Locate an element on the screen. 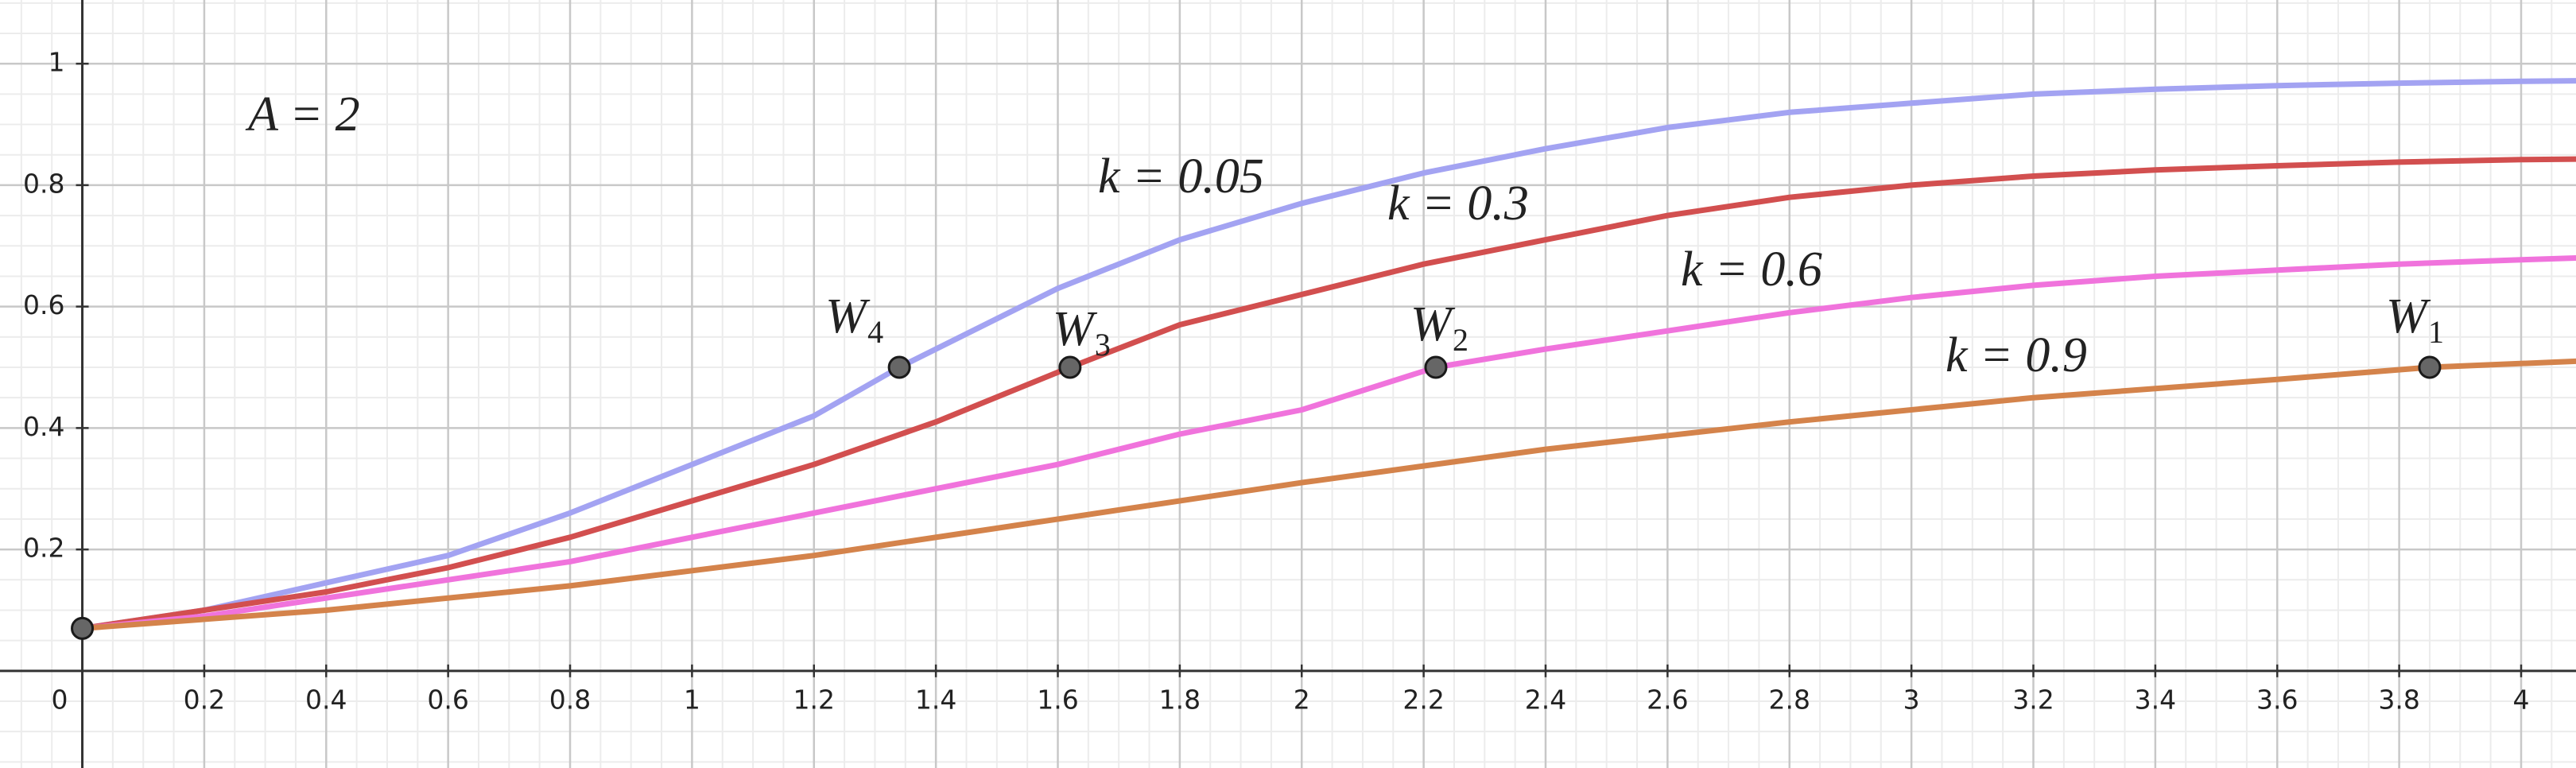  x-tick-label: 1 is located at coordinates (692, 699).